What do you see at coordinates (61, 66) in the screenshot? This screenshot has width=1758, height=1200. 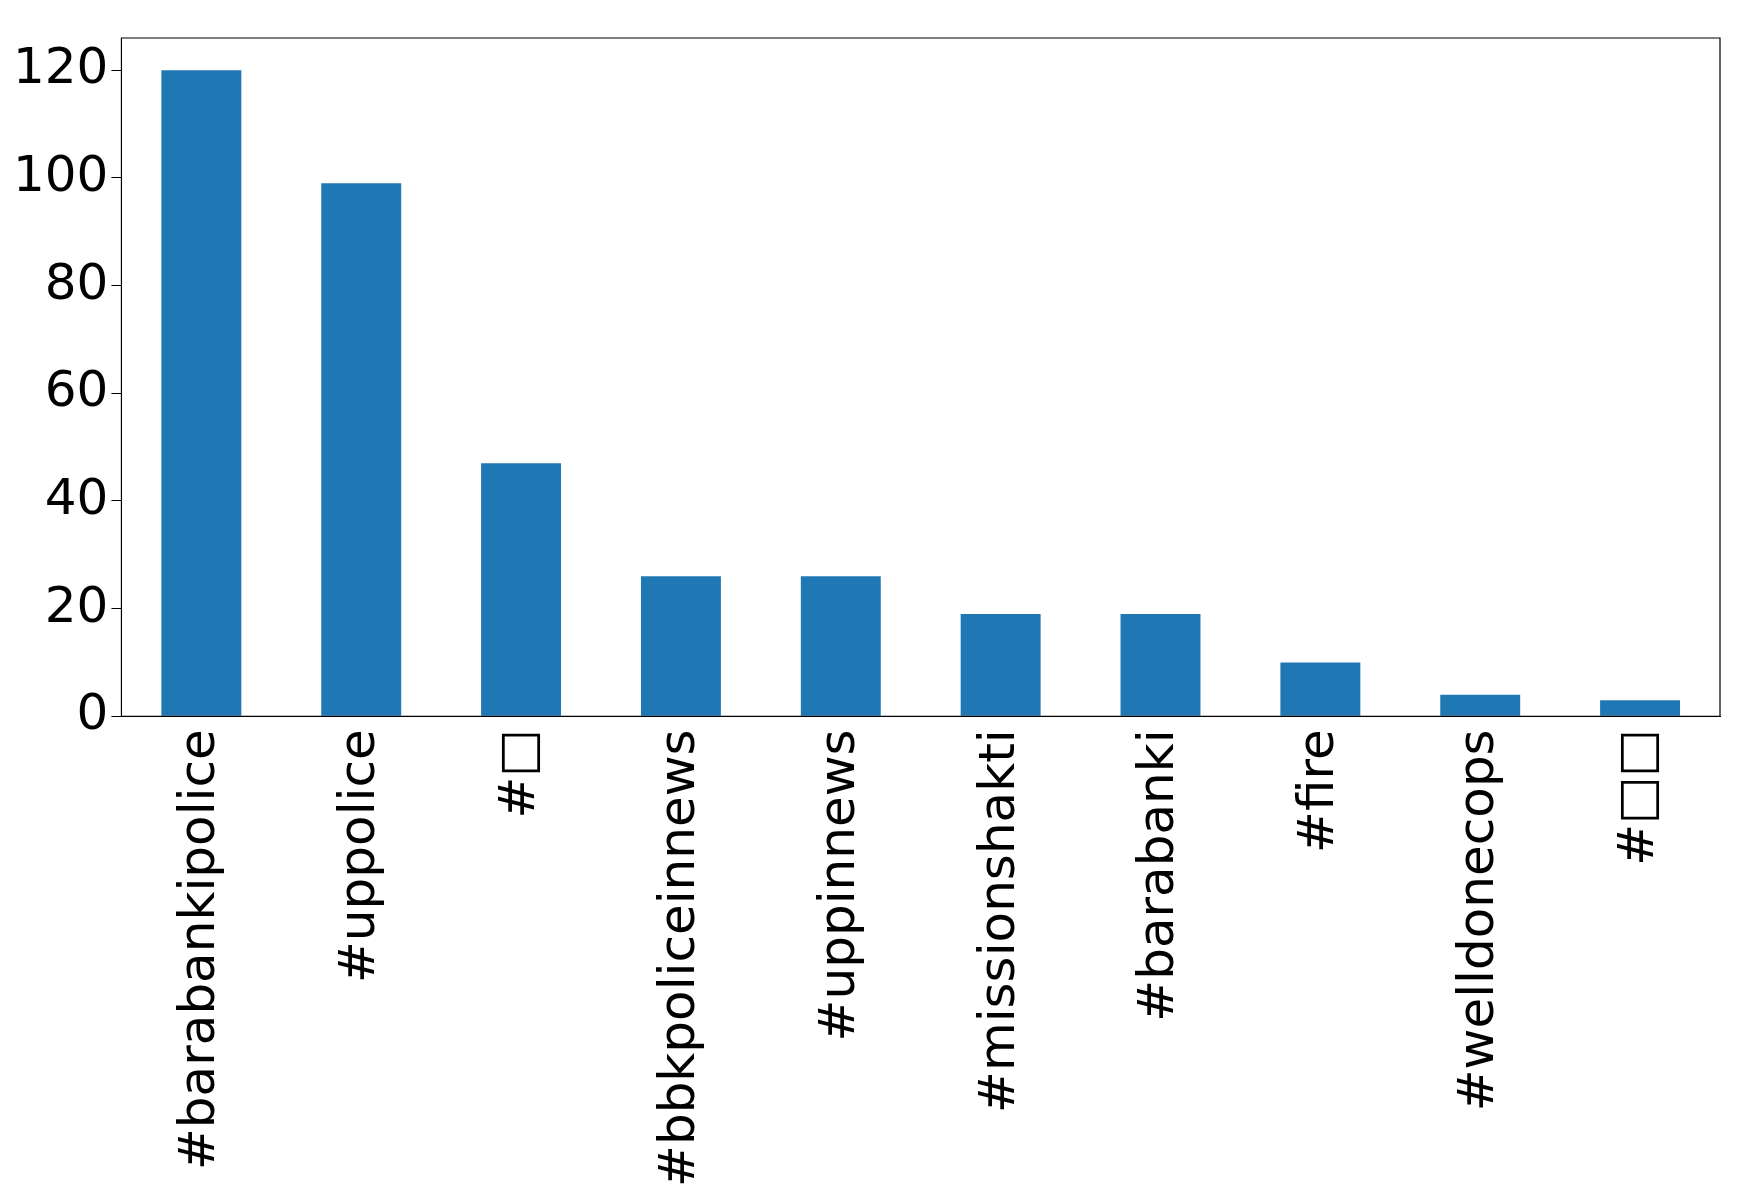 I see `y-tick-label: 120` at bounding box center [61, 66].